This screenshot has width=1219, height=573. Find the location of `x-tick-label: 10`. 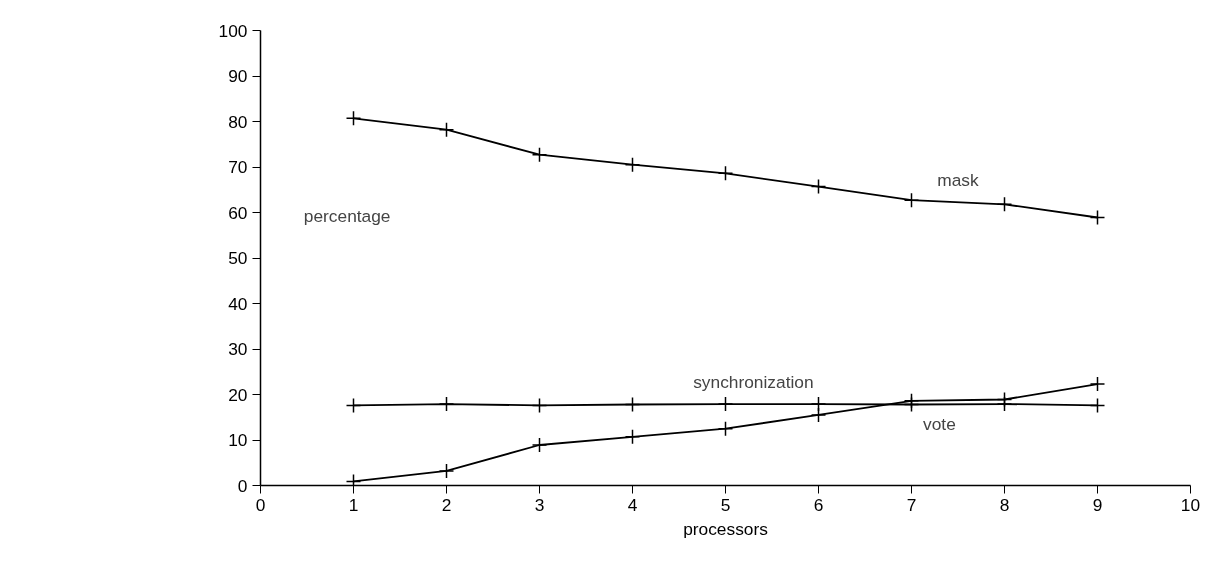

x-tick-label: 10 is located at coordinates (1190, 504).